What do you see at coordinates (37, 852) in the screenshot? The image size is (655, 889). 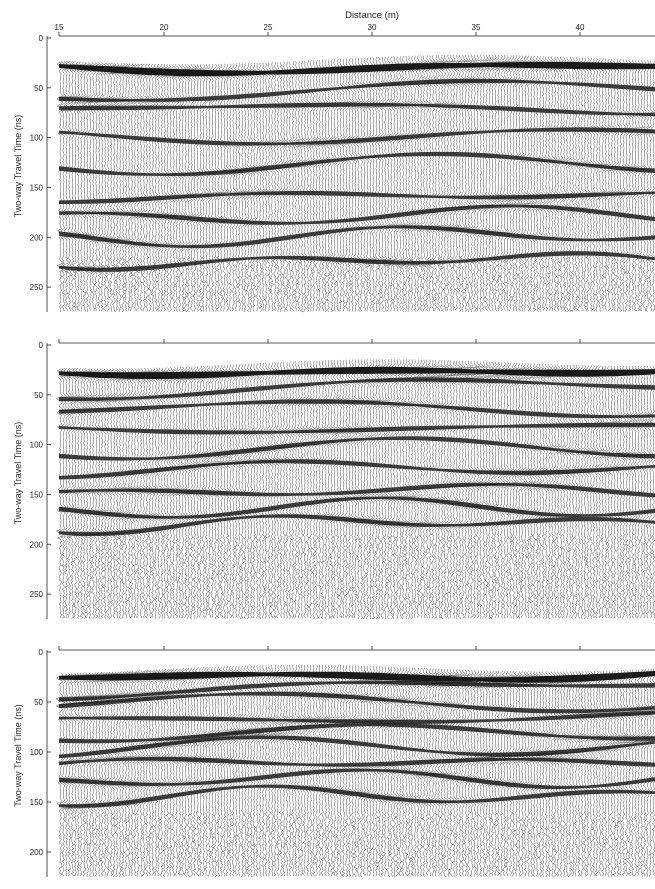 I see `y-tick-label: 200` at bounding box center [37, 852].